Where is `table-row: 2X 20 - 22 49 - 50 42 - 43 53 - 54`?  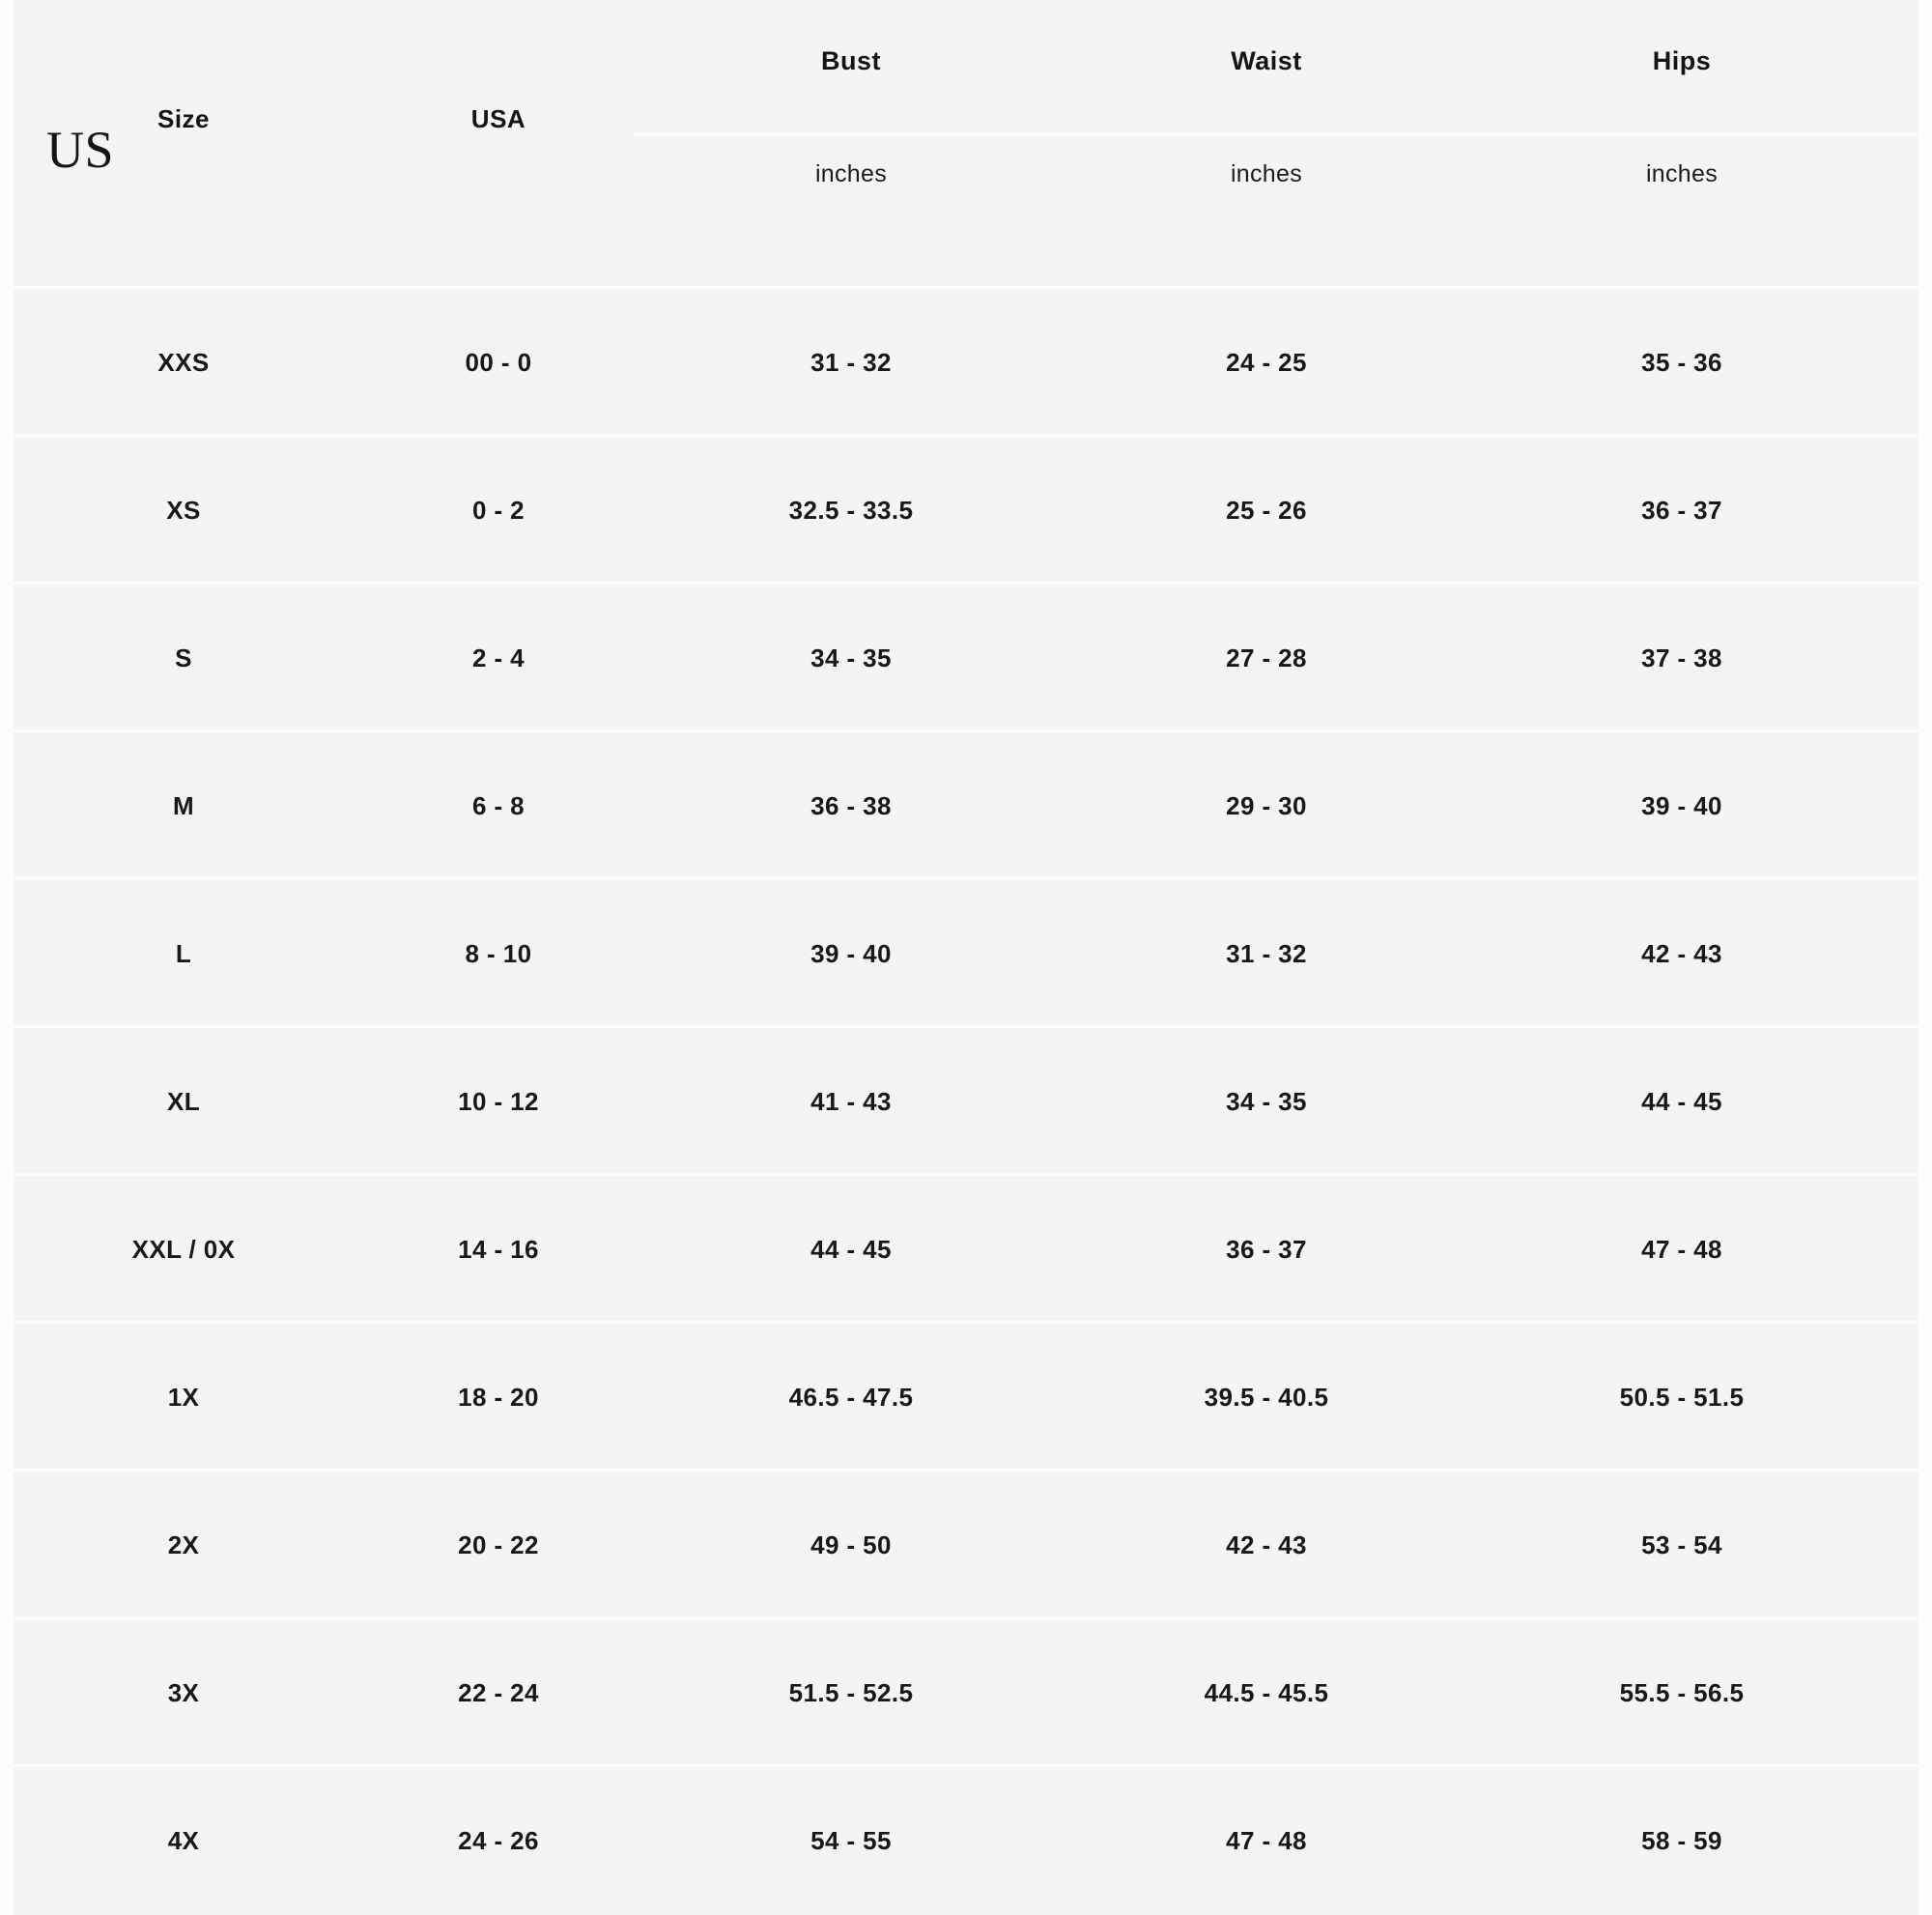 table-row: 2X 20 - 22 49 - 50 42 - 43 53 - 54 is located at coordinates (966, 1546).